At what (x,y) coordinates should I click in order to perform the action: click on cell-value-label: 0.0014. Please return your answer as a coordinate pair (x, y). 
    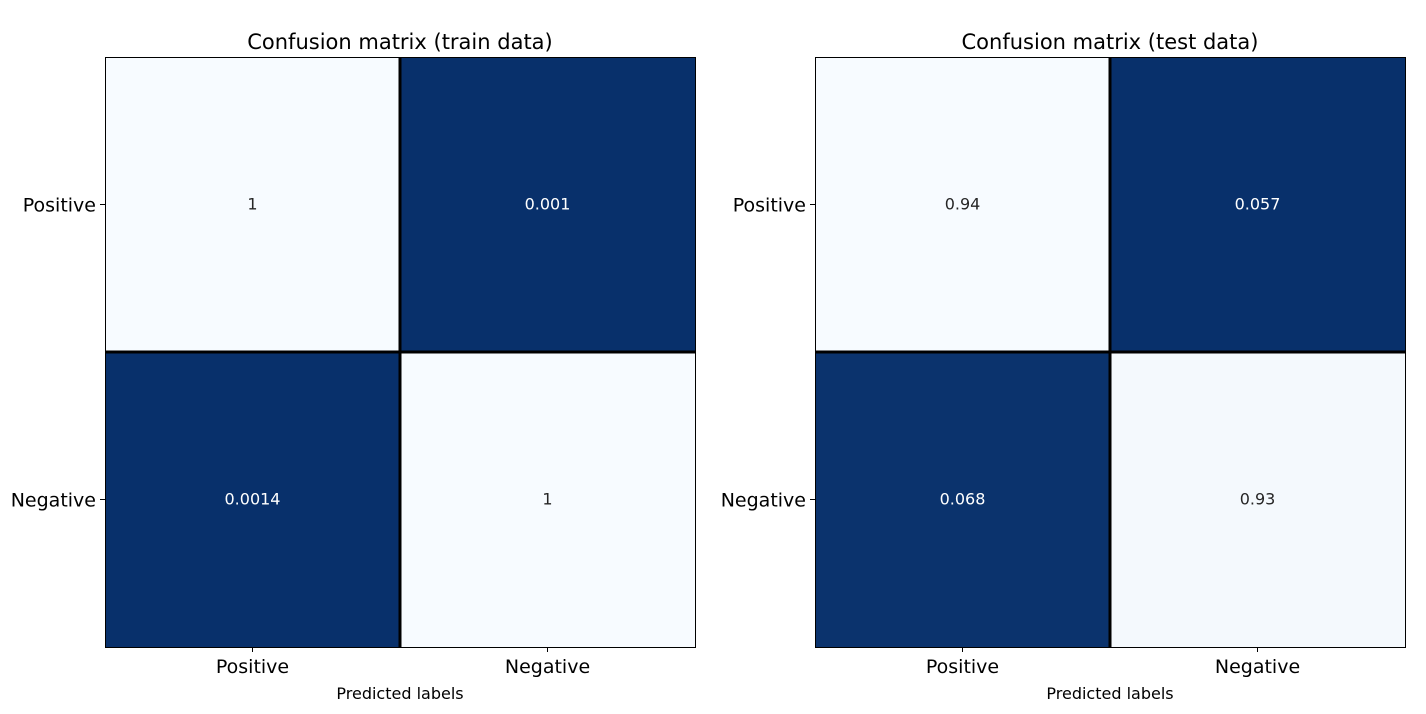
    Looking at the image, I should click on (253, 499).